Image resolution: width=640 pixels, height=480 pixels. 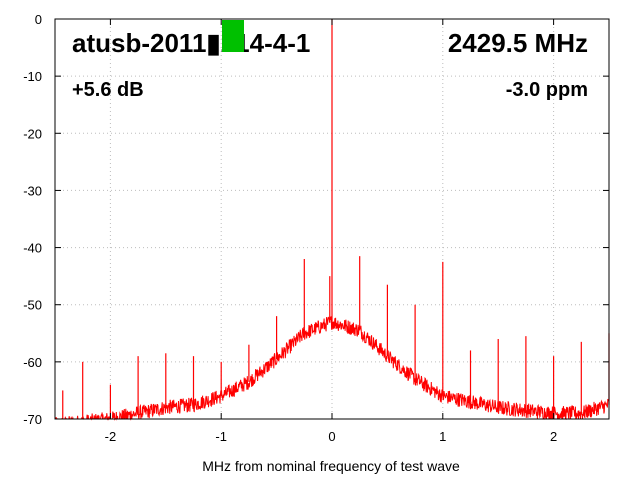 I want to click on y-tick-label: -30, so click(x=32, y=190).